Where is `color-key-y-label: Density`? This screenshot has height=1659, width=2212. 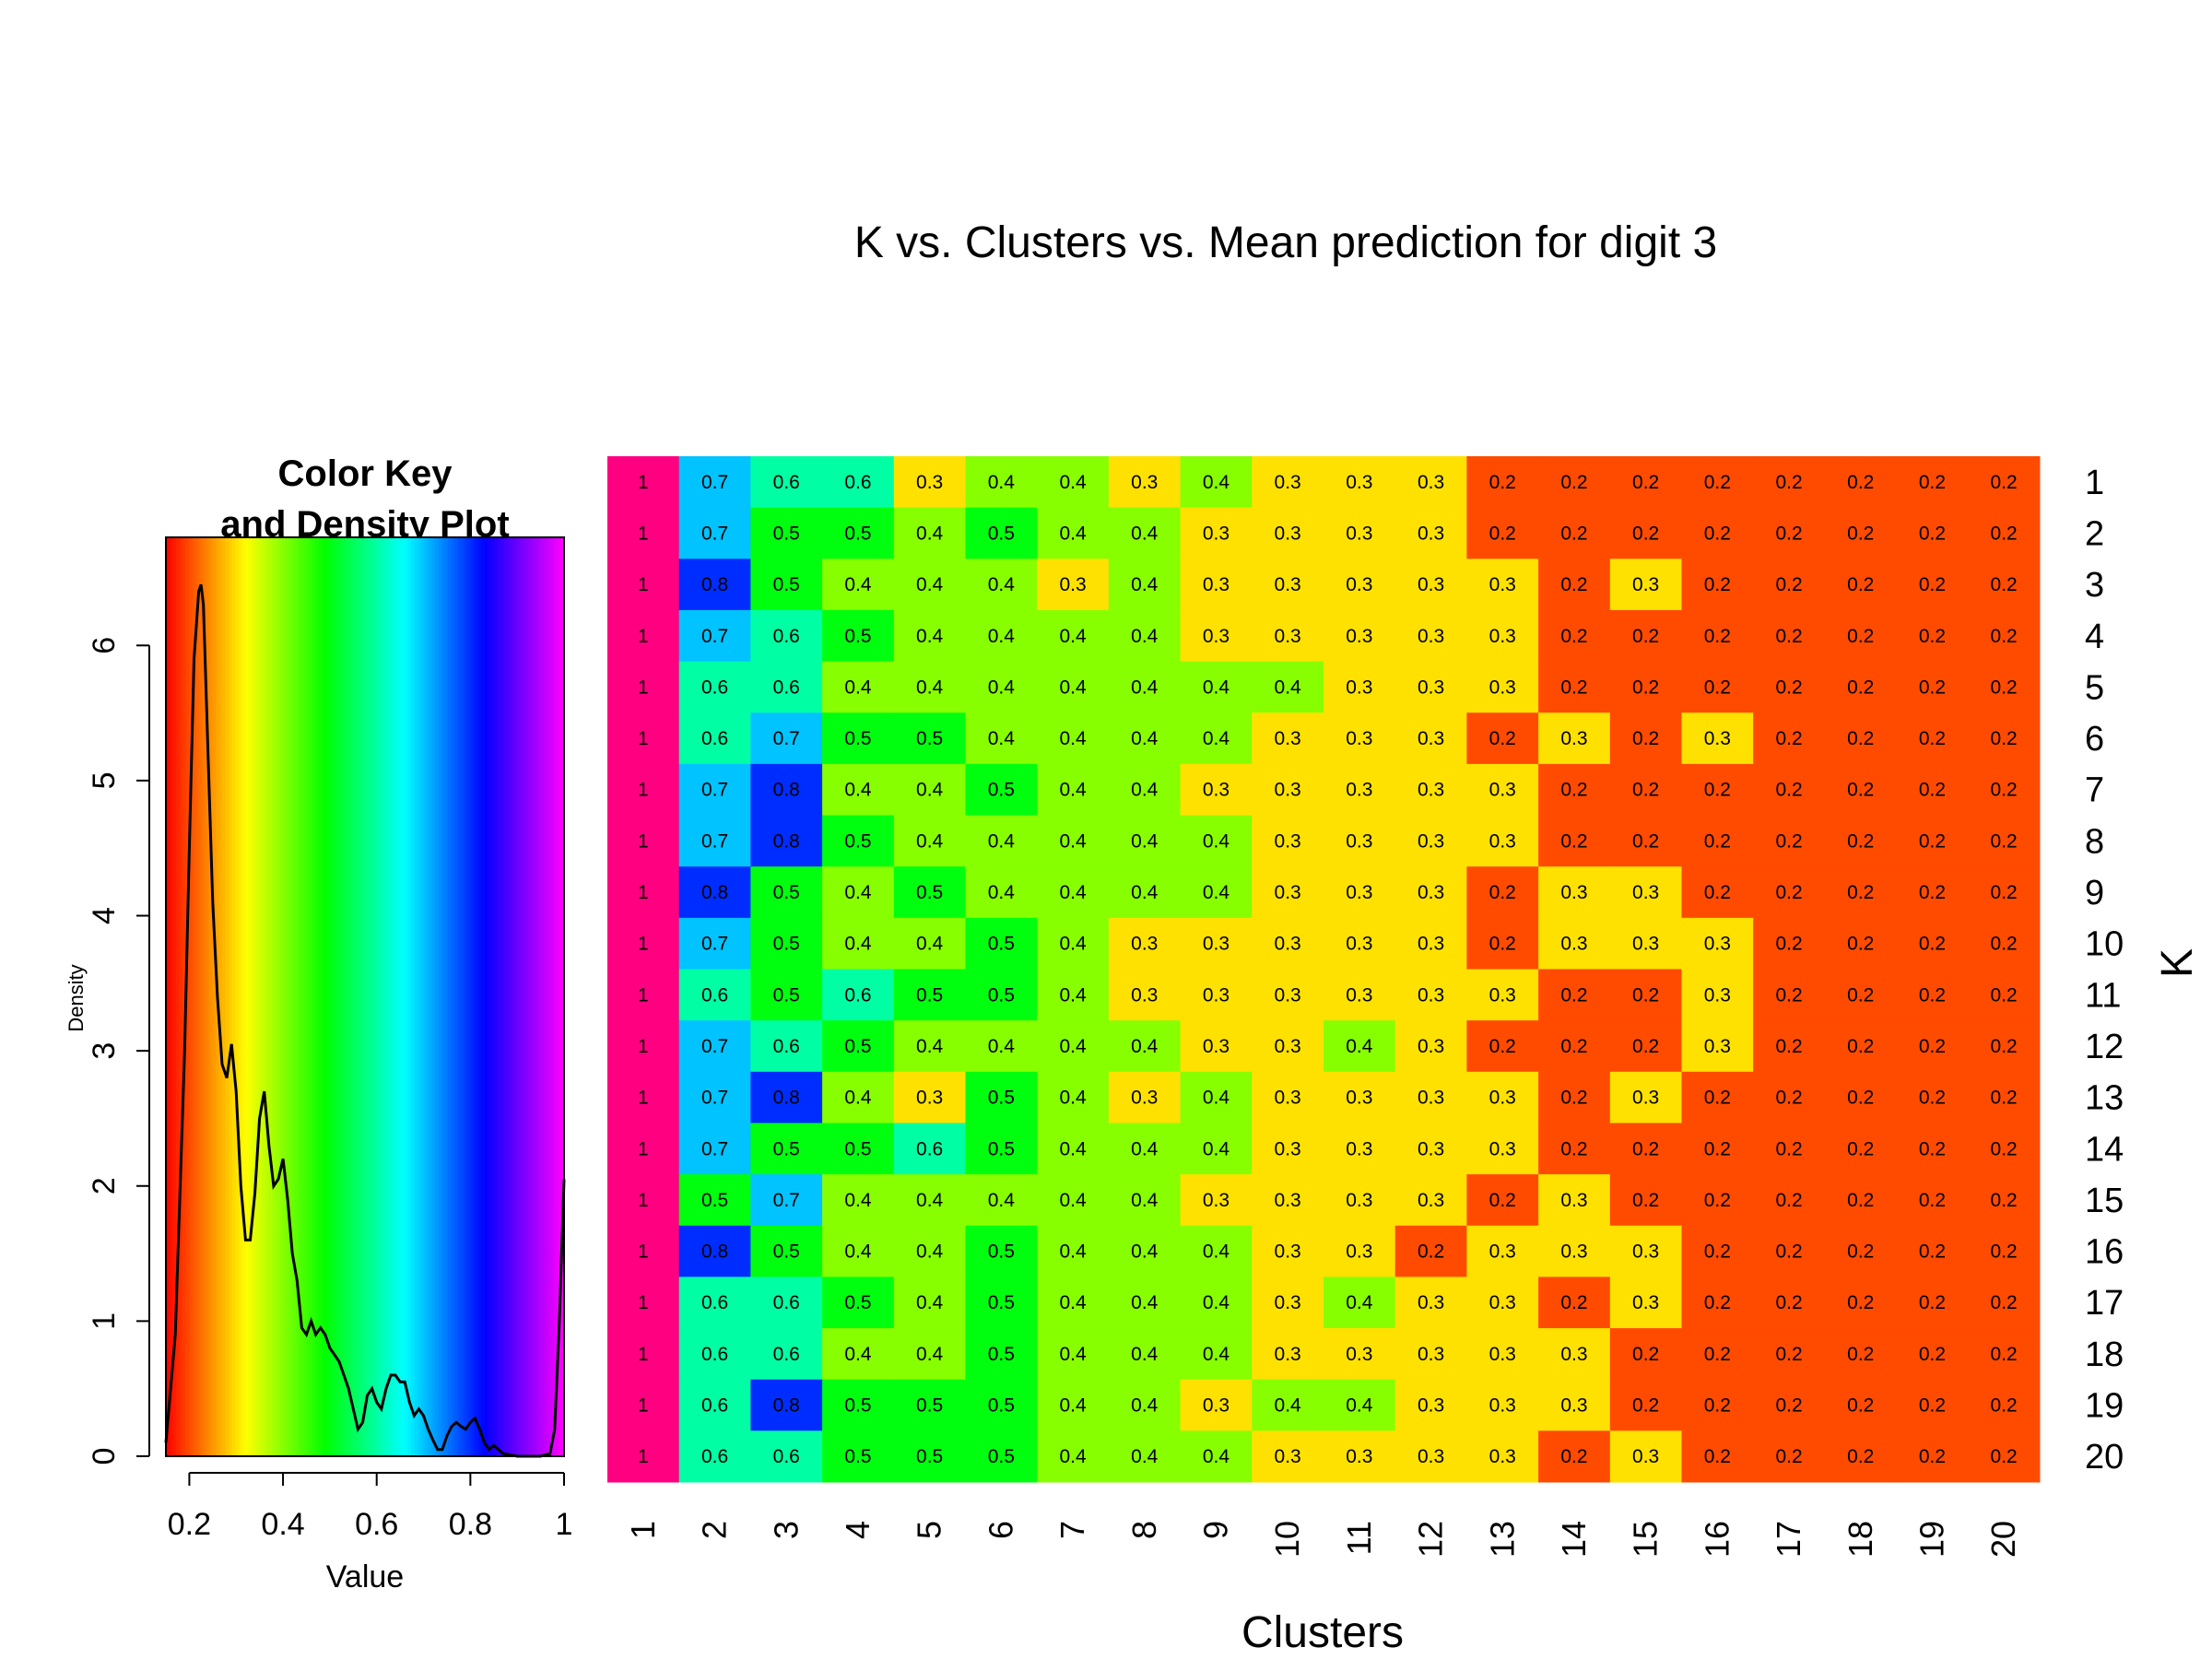
color-key-y-label: Density is located at coordinates (76, 997).